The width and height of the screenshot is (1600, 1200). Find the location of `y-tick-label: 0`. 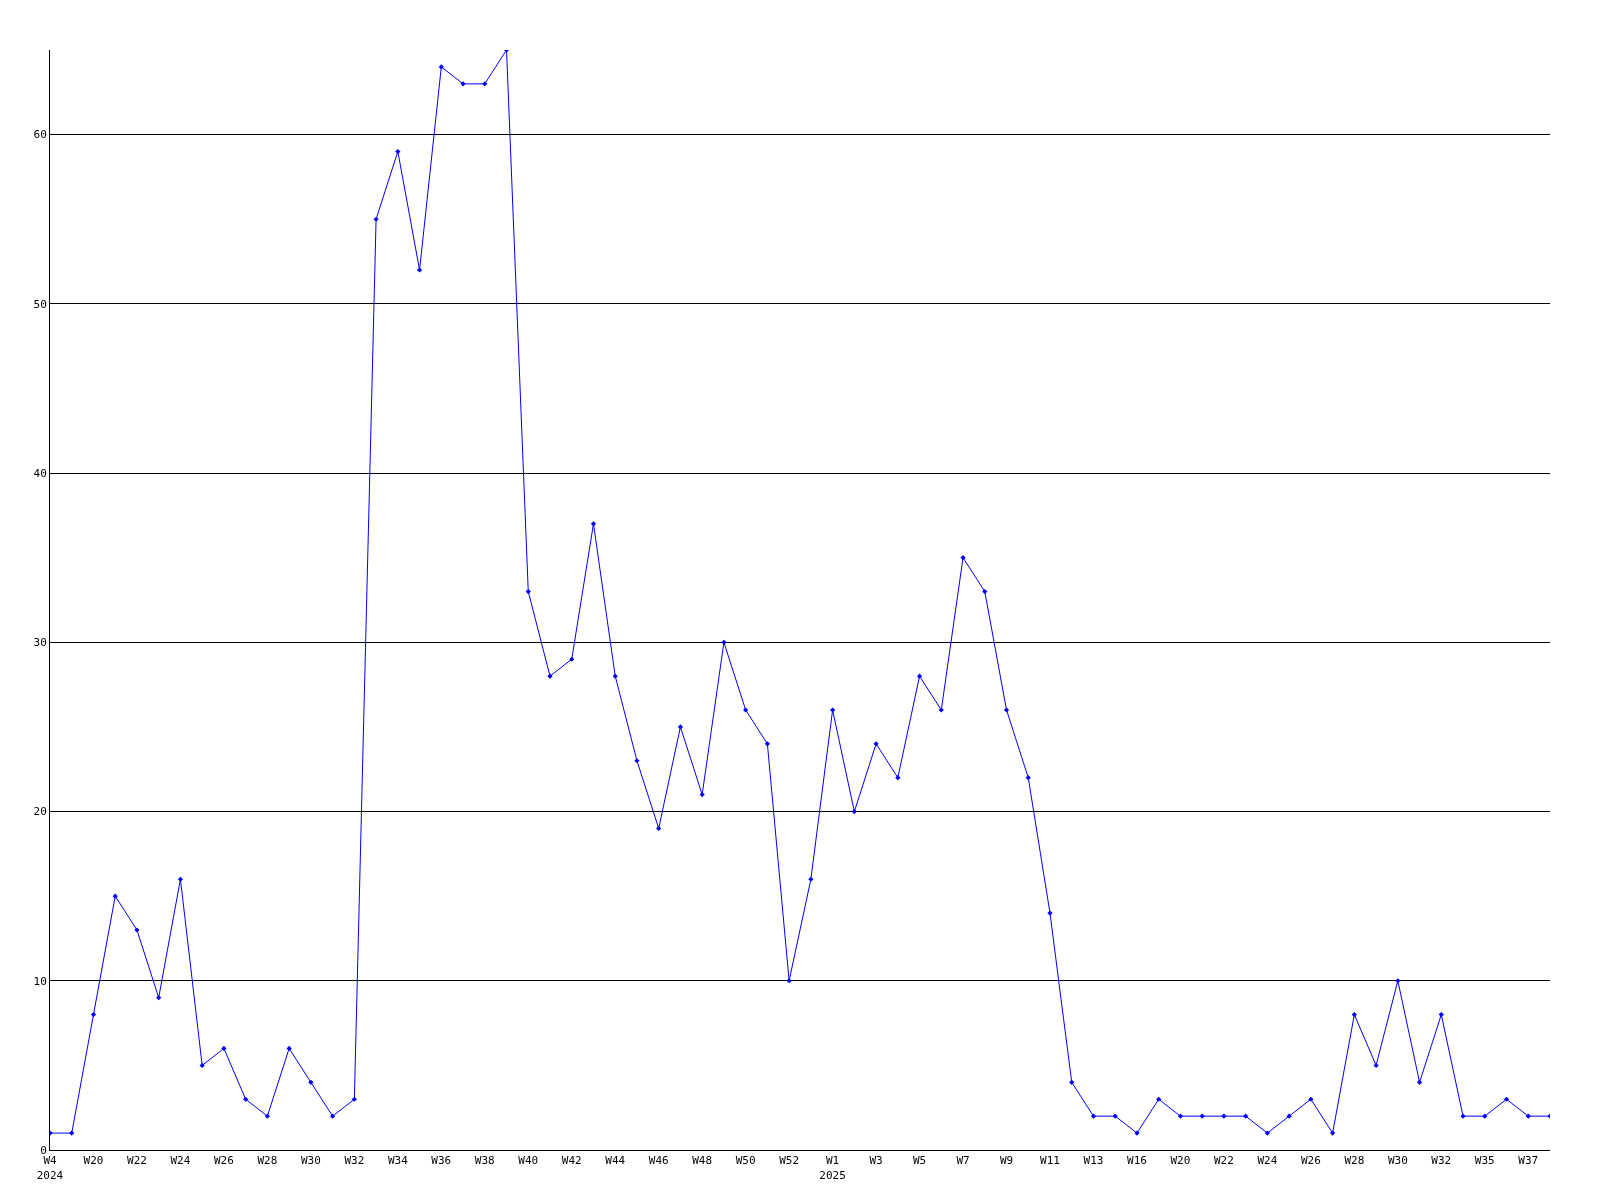

y-tick-label: 0 is located at coordinates (43, 1150).